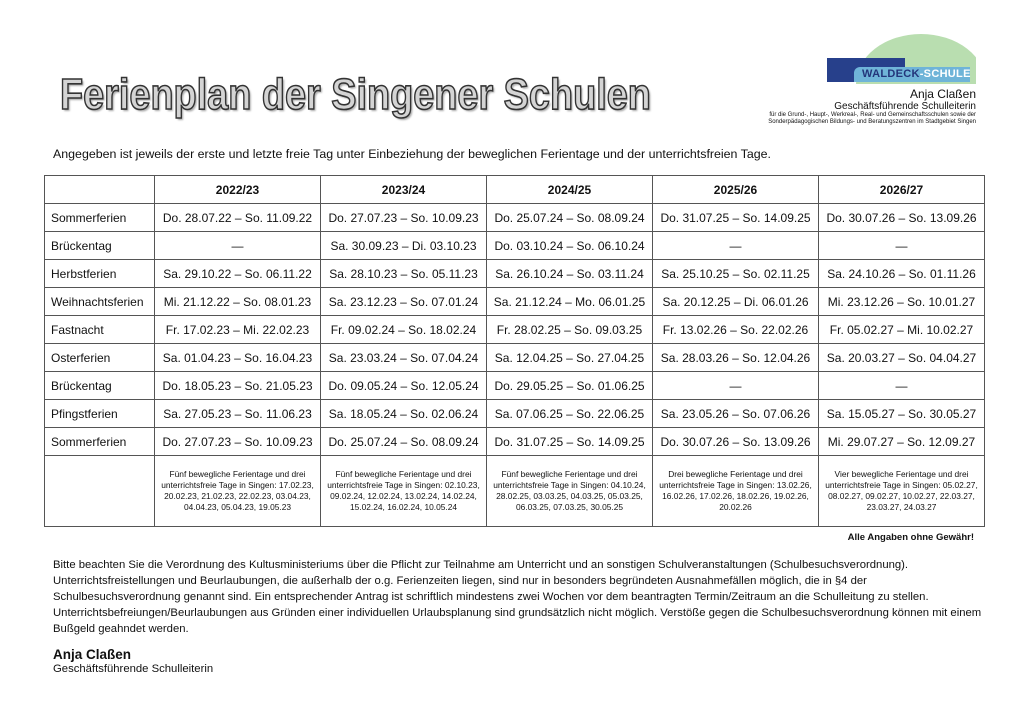  What do you see at coordinates (942, 94) in the screenshot?
I see `signer-name: Anja Claßen` at bounding box center [942, 94].